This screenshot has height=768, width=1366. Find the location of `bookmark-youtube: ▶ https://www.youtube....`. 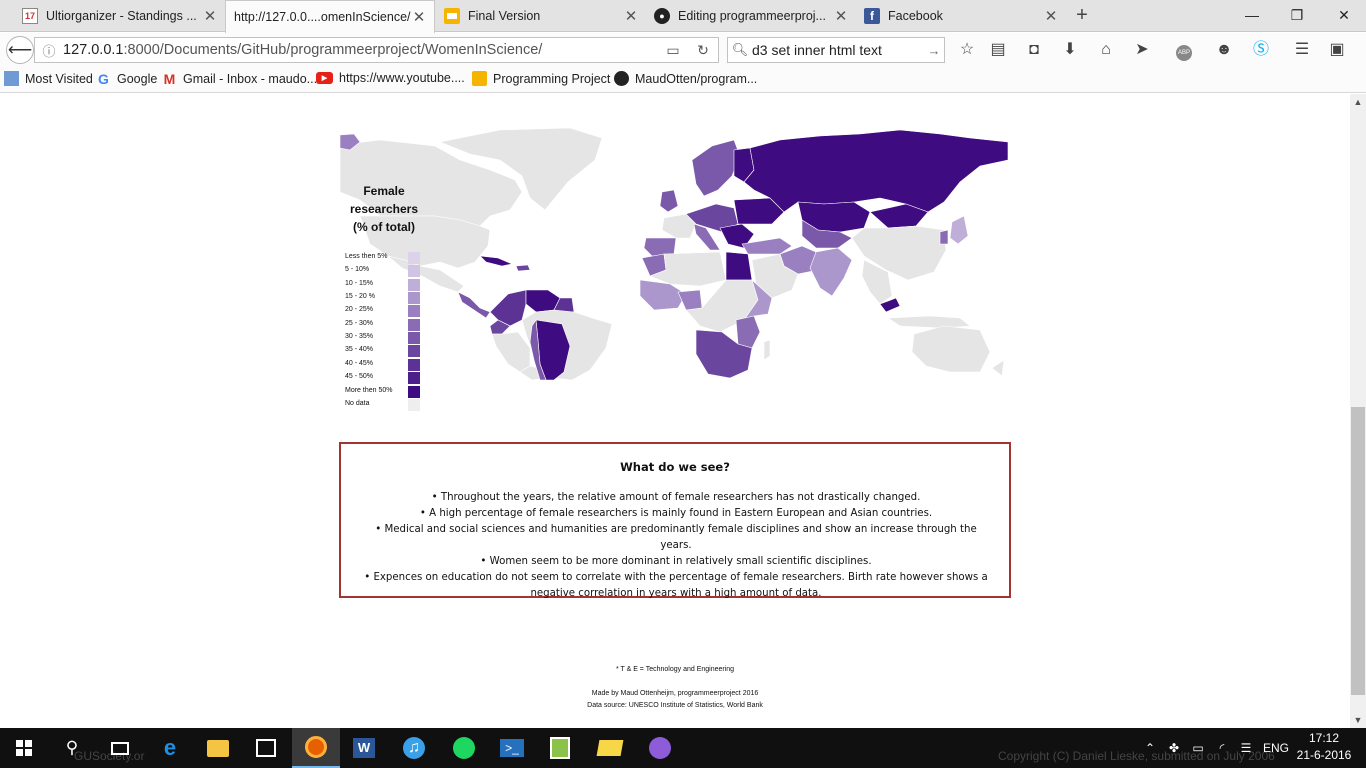

bookmark-youtube: ▶ https://www.youtube.... is located at coordinates (390, 78).